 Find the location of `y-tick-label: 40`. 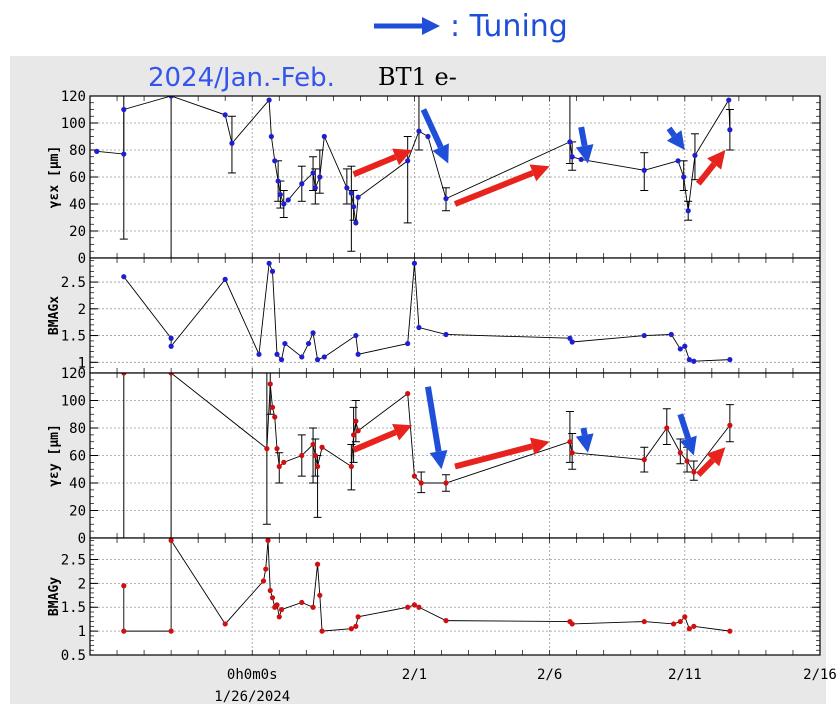

y-tick-label: 40 is located at coordinates (77, 205).